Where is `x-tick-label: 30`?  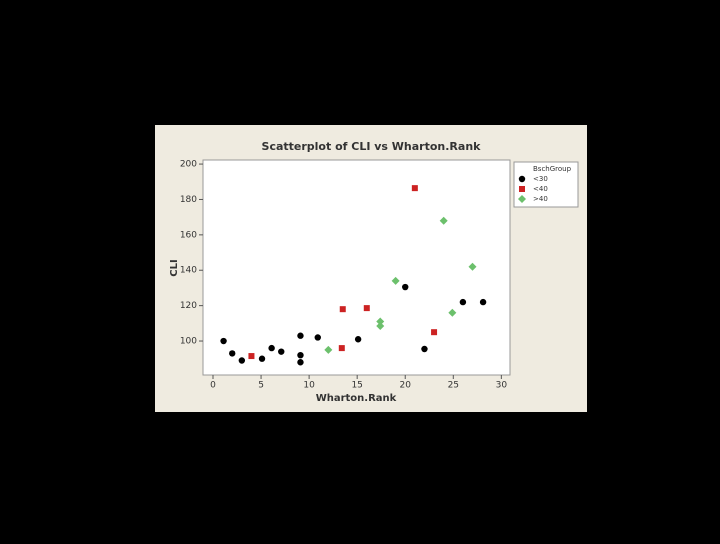
x-tick-label: 30 is located at coordinates (502, 386).